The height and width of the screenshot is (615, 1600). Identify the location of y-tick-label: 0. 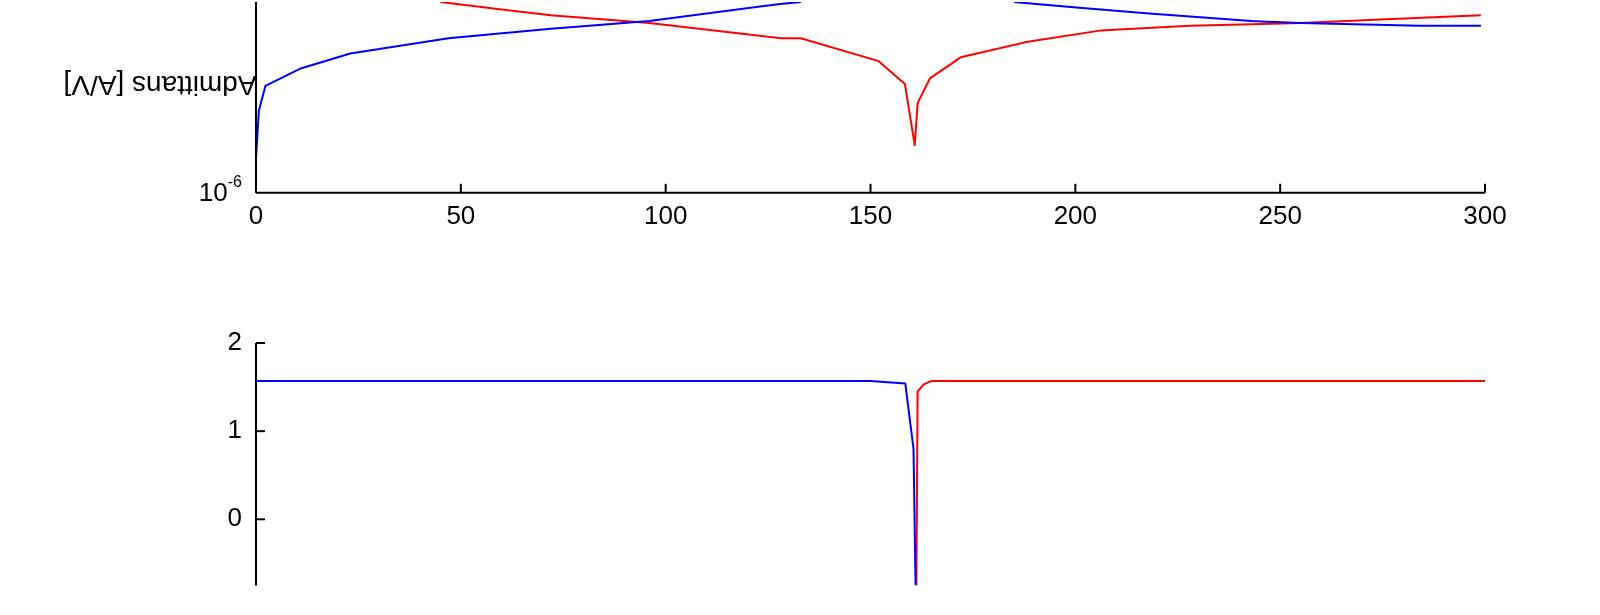
(234, 517).